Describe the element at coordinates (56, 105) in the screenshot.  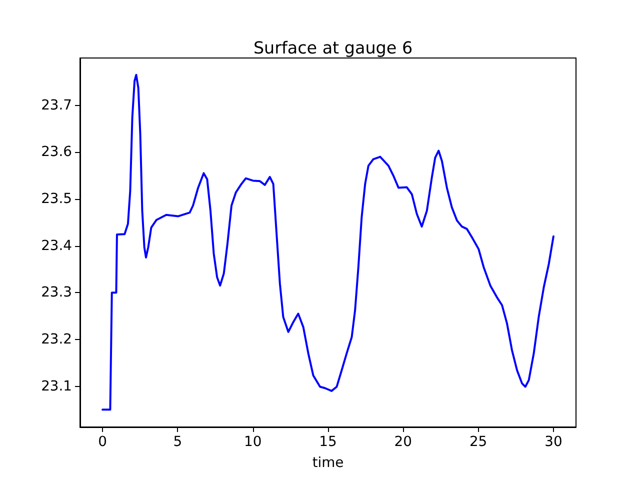
I see `y-tick-label: 23.7` at that location.